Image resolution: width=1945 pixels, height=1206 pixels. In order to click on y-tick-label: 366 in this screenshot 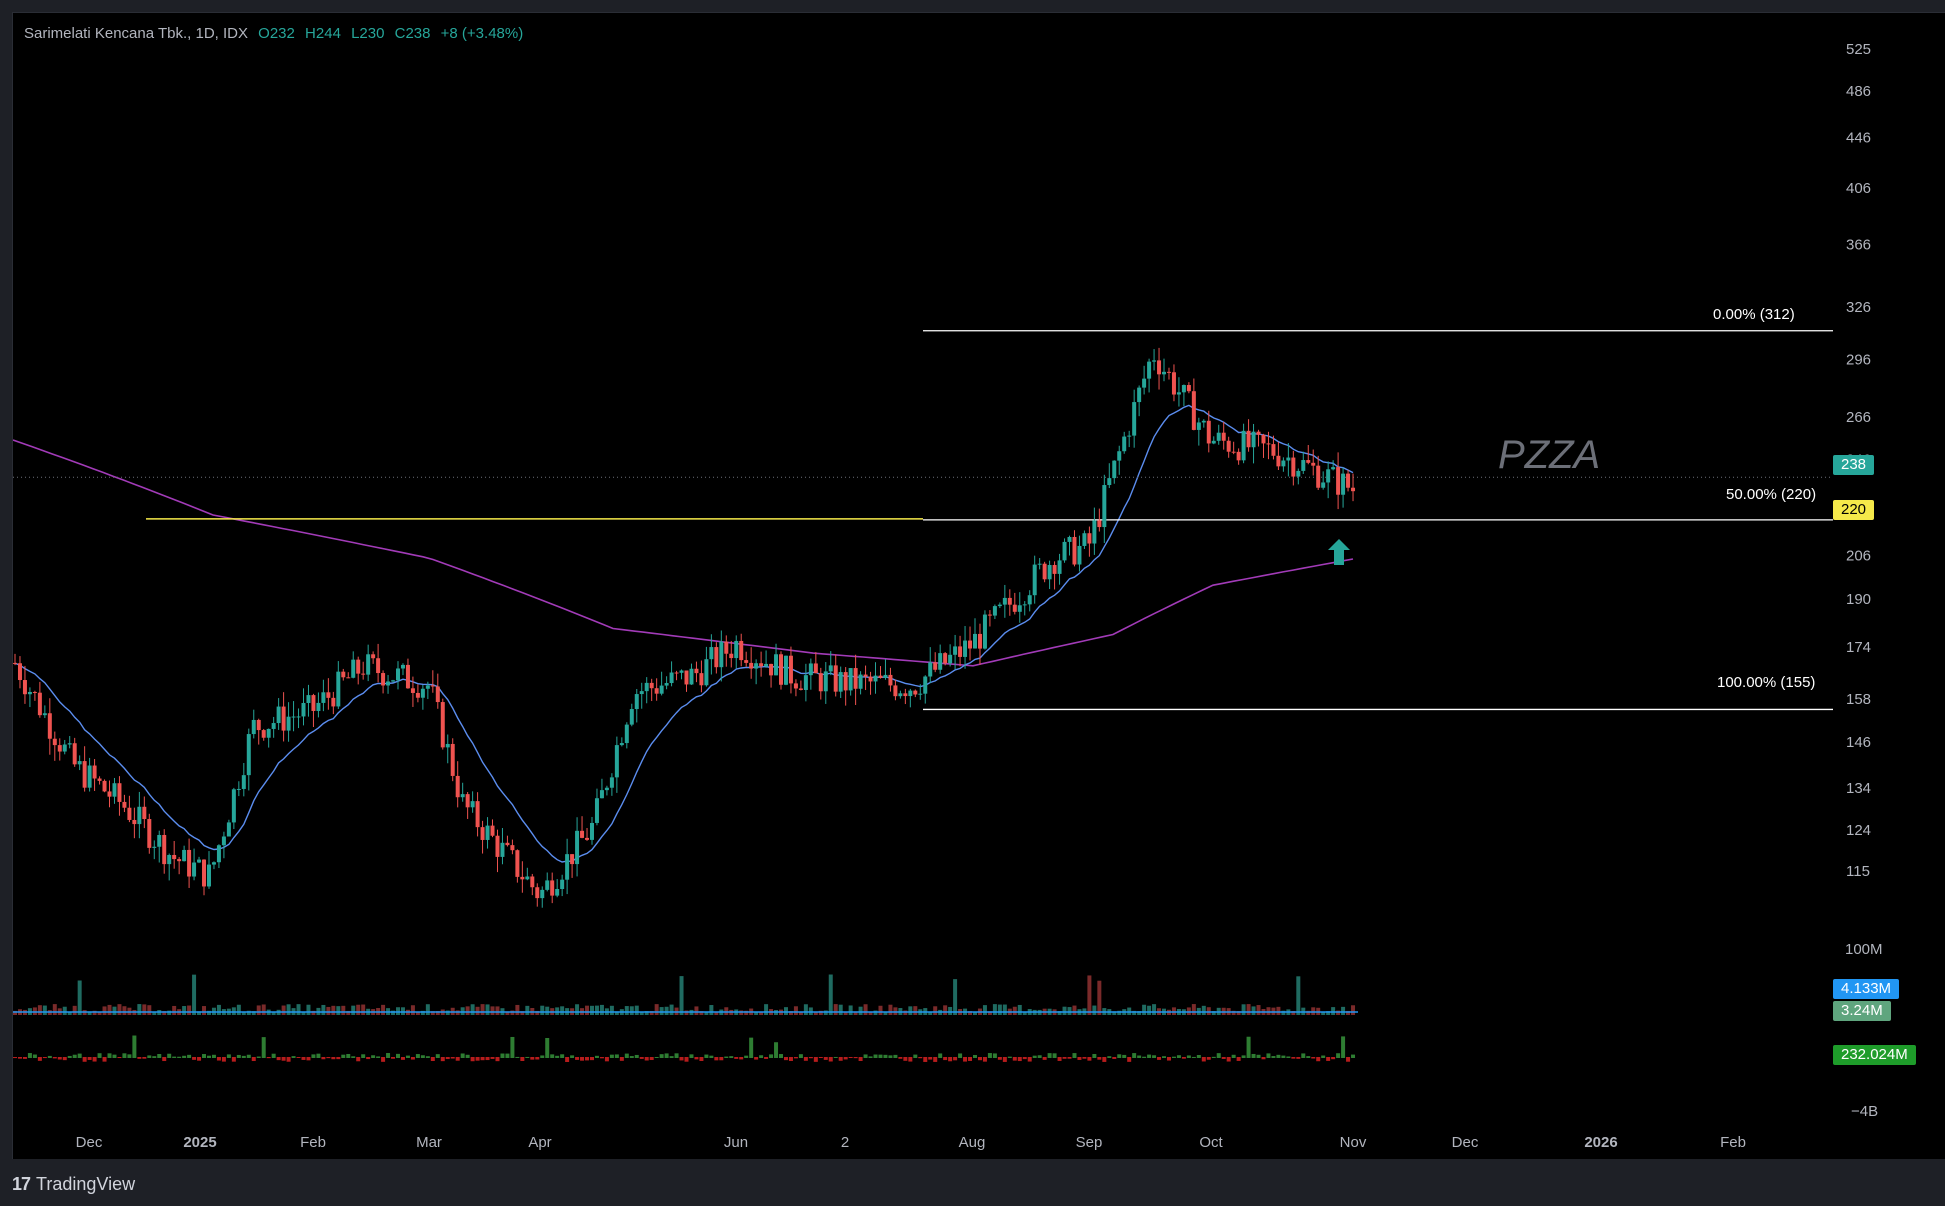, I will do `click(1858, 244)`.